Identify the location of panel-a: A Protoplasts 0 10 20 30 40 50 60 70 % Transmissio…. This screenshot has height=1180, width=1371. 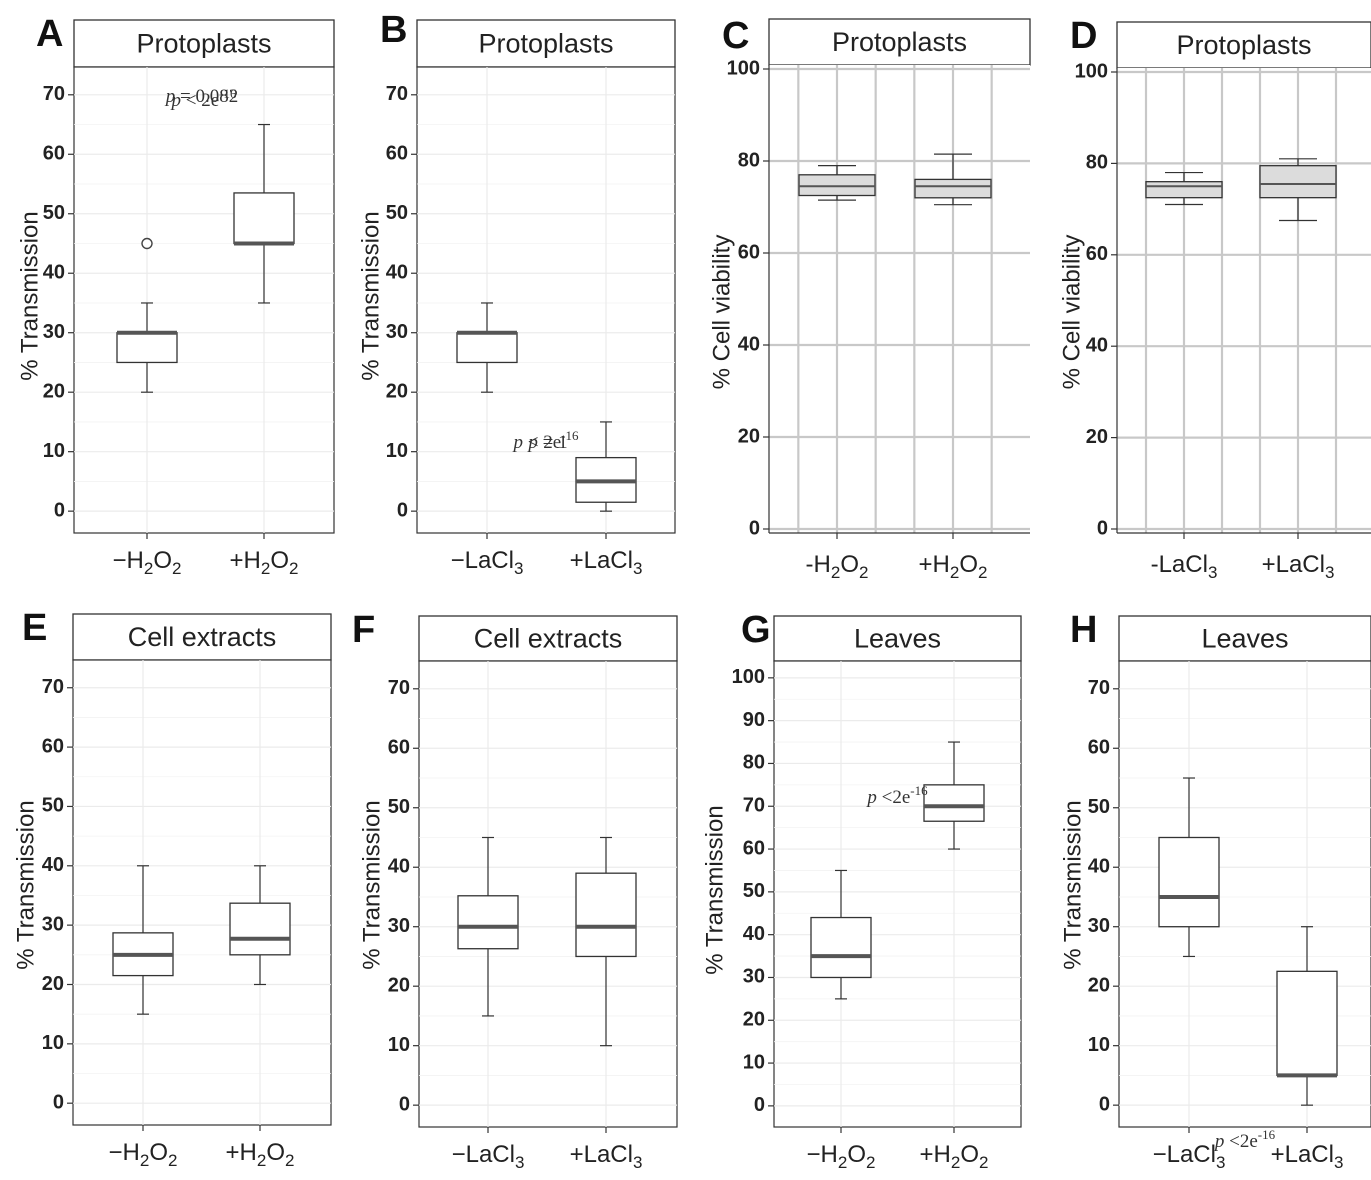
(175, 295).